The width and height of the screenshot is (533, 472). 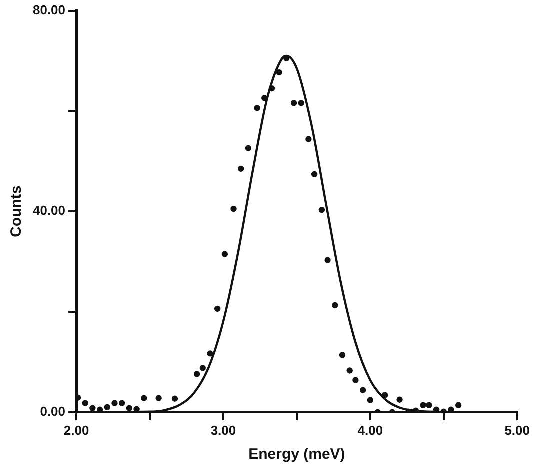 What do you see at coordinates (371, 430) in the screenshot?
I see `x-tick-label: 4.00` at bounding box center [371, 430].